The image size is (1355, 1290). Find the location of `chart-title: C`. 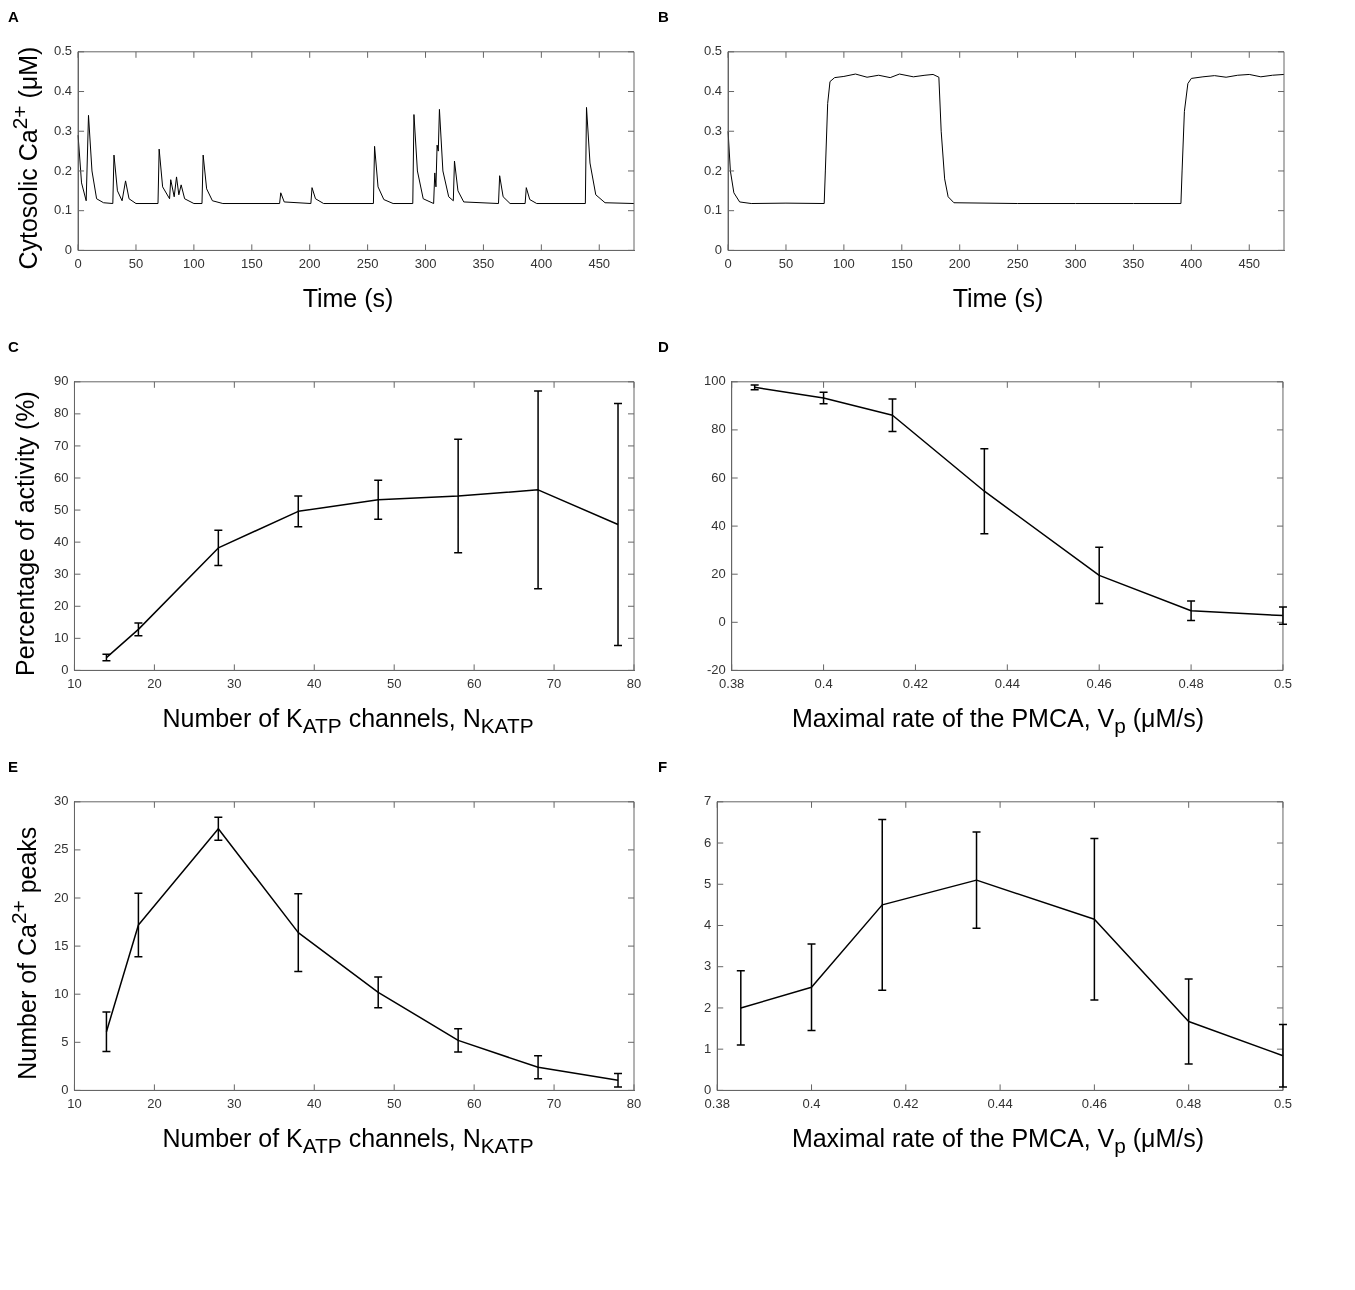

chart-title: C is located at coordinates (13, 346).